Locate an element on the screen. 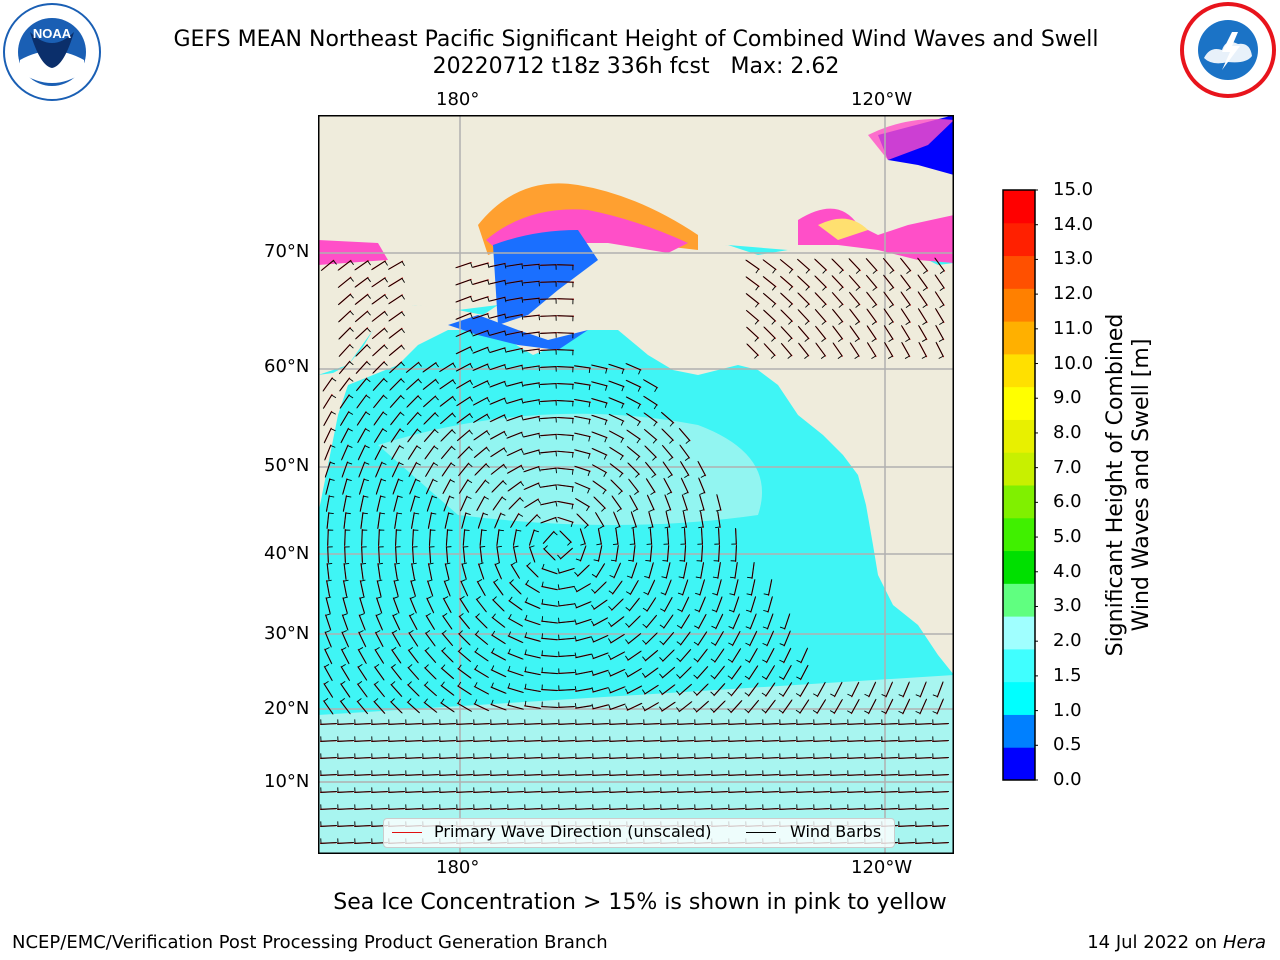 The height and width of the screenshot is (960, 1280). colorbar-label: 4.0 is located at coordinates (1067, 571).